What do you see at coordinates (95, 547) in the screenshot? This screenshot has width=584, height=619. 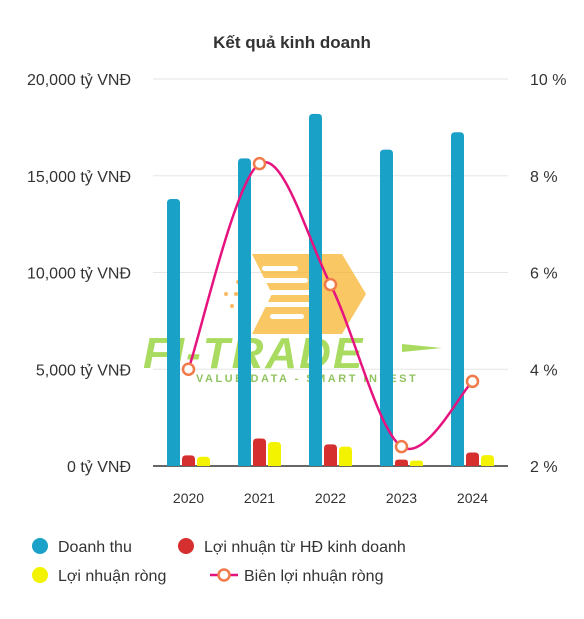 I see `legend-label: Doanh thu` at bounding box center [95, 547].